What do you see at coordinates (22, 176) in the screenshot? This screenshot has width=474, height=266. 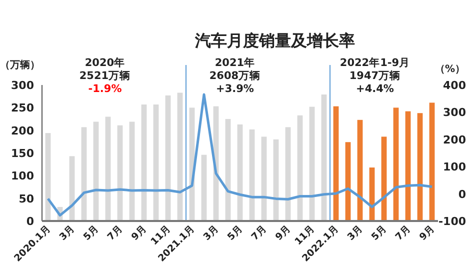 I see `y-tick-label: 100` at bounding box center [22, 176].